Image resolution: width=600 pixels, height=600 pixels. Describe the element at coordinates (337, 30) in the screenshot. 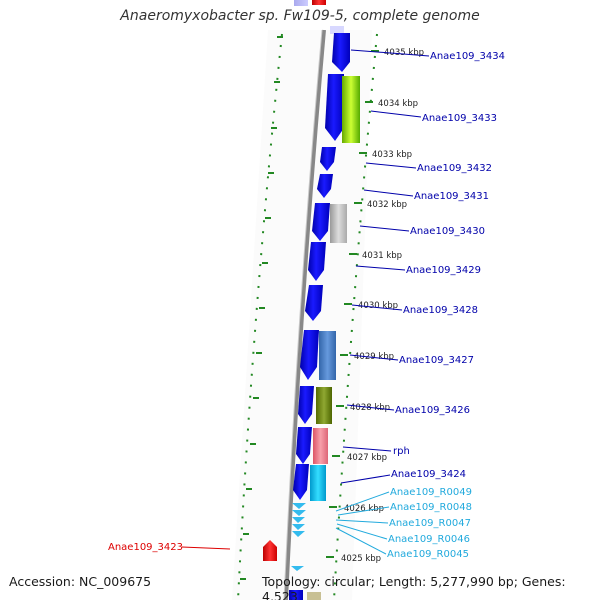

I see `gene-partial-top-pale` at that location.